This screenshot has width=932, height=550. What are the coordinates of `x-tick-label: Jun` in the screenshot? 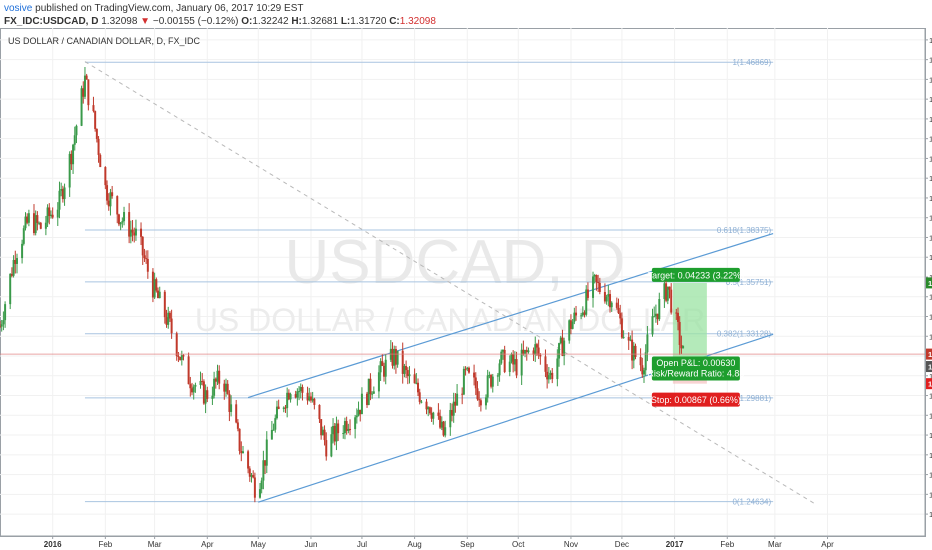 It's located at (311, 544).